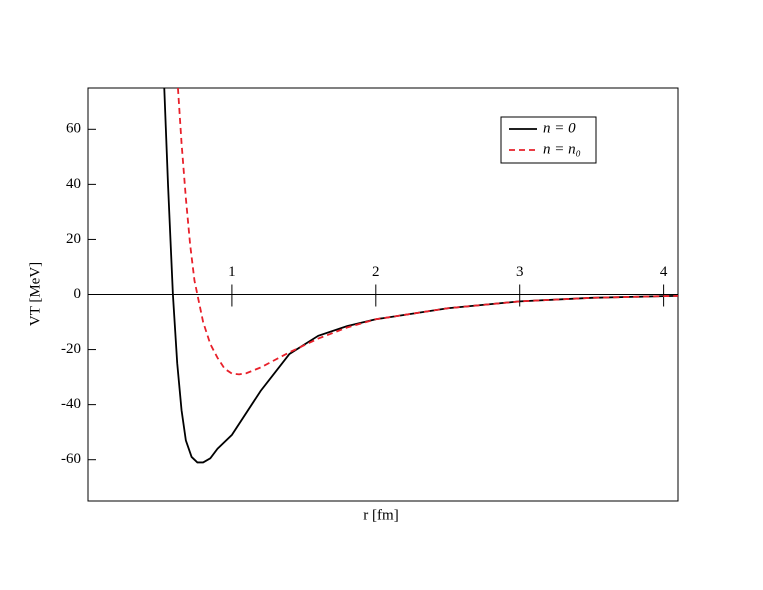  Describe the element at coordinates (73, 239) in the screenshot. I see `y-tick-label: 20` at that location.